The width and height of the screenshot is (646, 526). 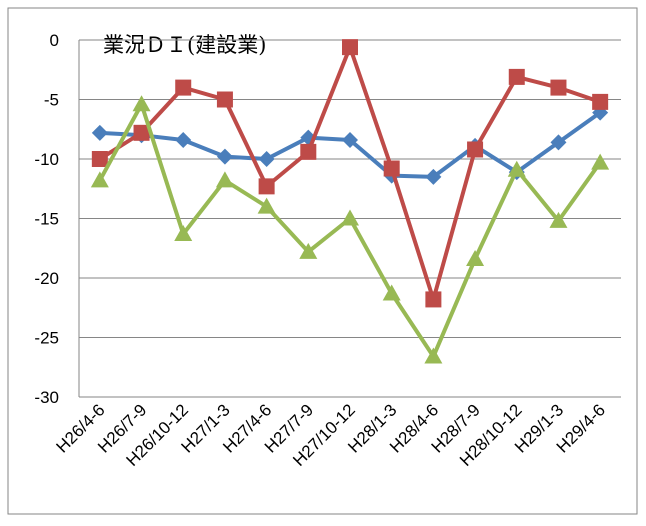 I want to click on chart-title: 業況ＤＩ(建設業), so click(x=184, y=45).